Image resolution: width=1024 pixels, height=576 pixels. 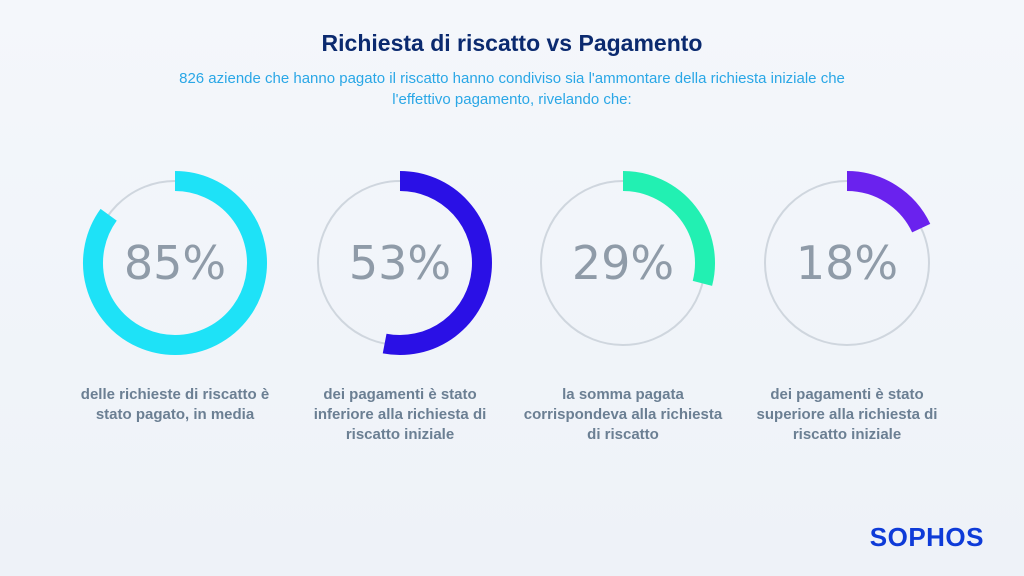 I want to click on sophos-logo: SOPHOS, so click(x=926, y=537).